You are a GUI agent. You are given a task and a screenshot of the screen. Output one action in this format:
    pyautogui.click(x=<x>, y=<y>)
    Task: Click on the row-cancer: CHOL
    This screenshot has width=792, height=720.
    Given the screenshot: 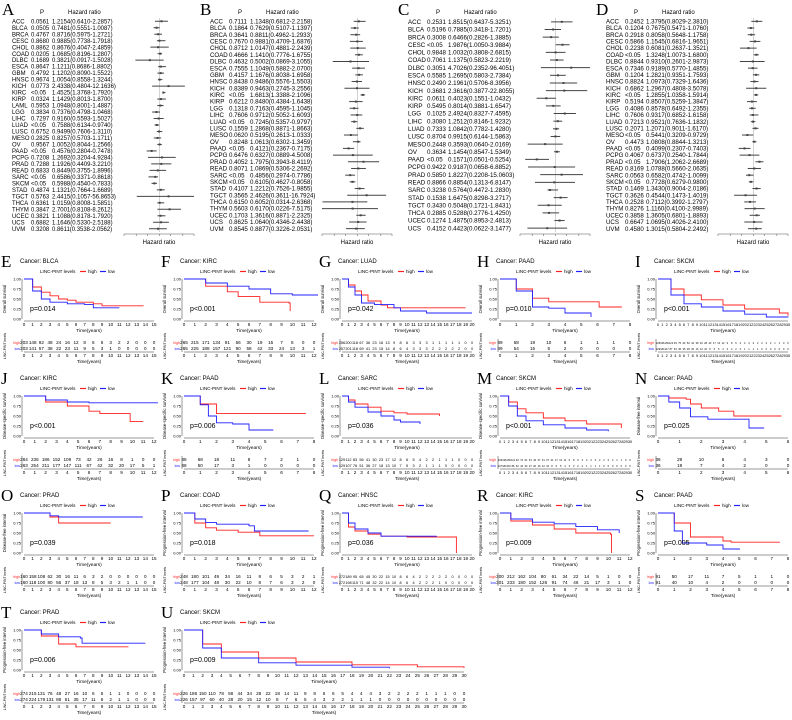 What is the action you would take?
    pyautogui.click(x=417, y=53)
    